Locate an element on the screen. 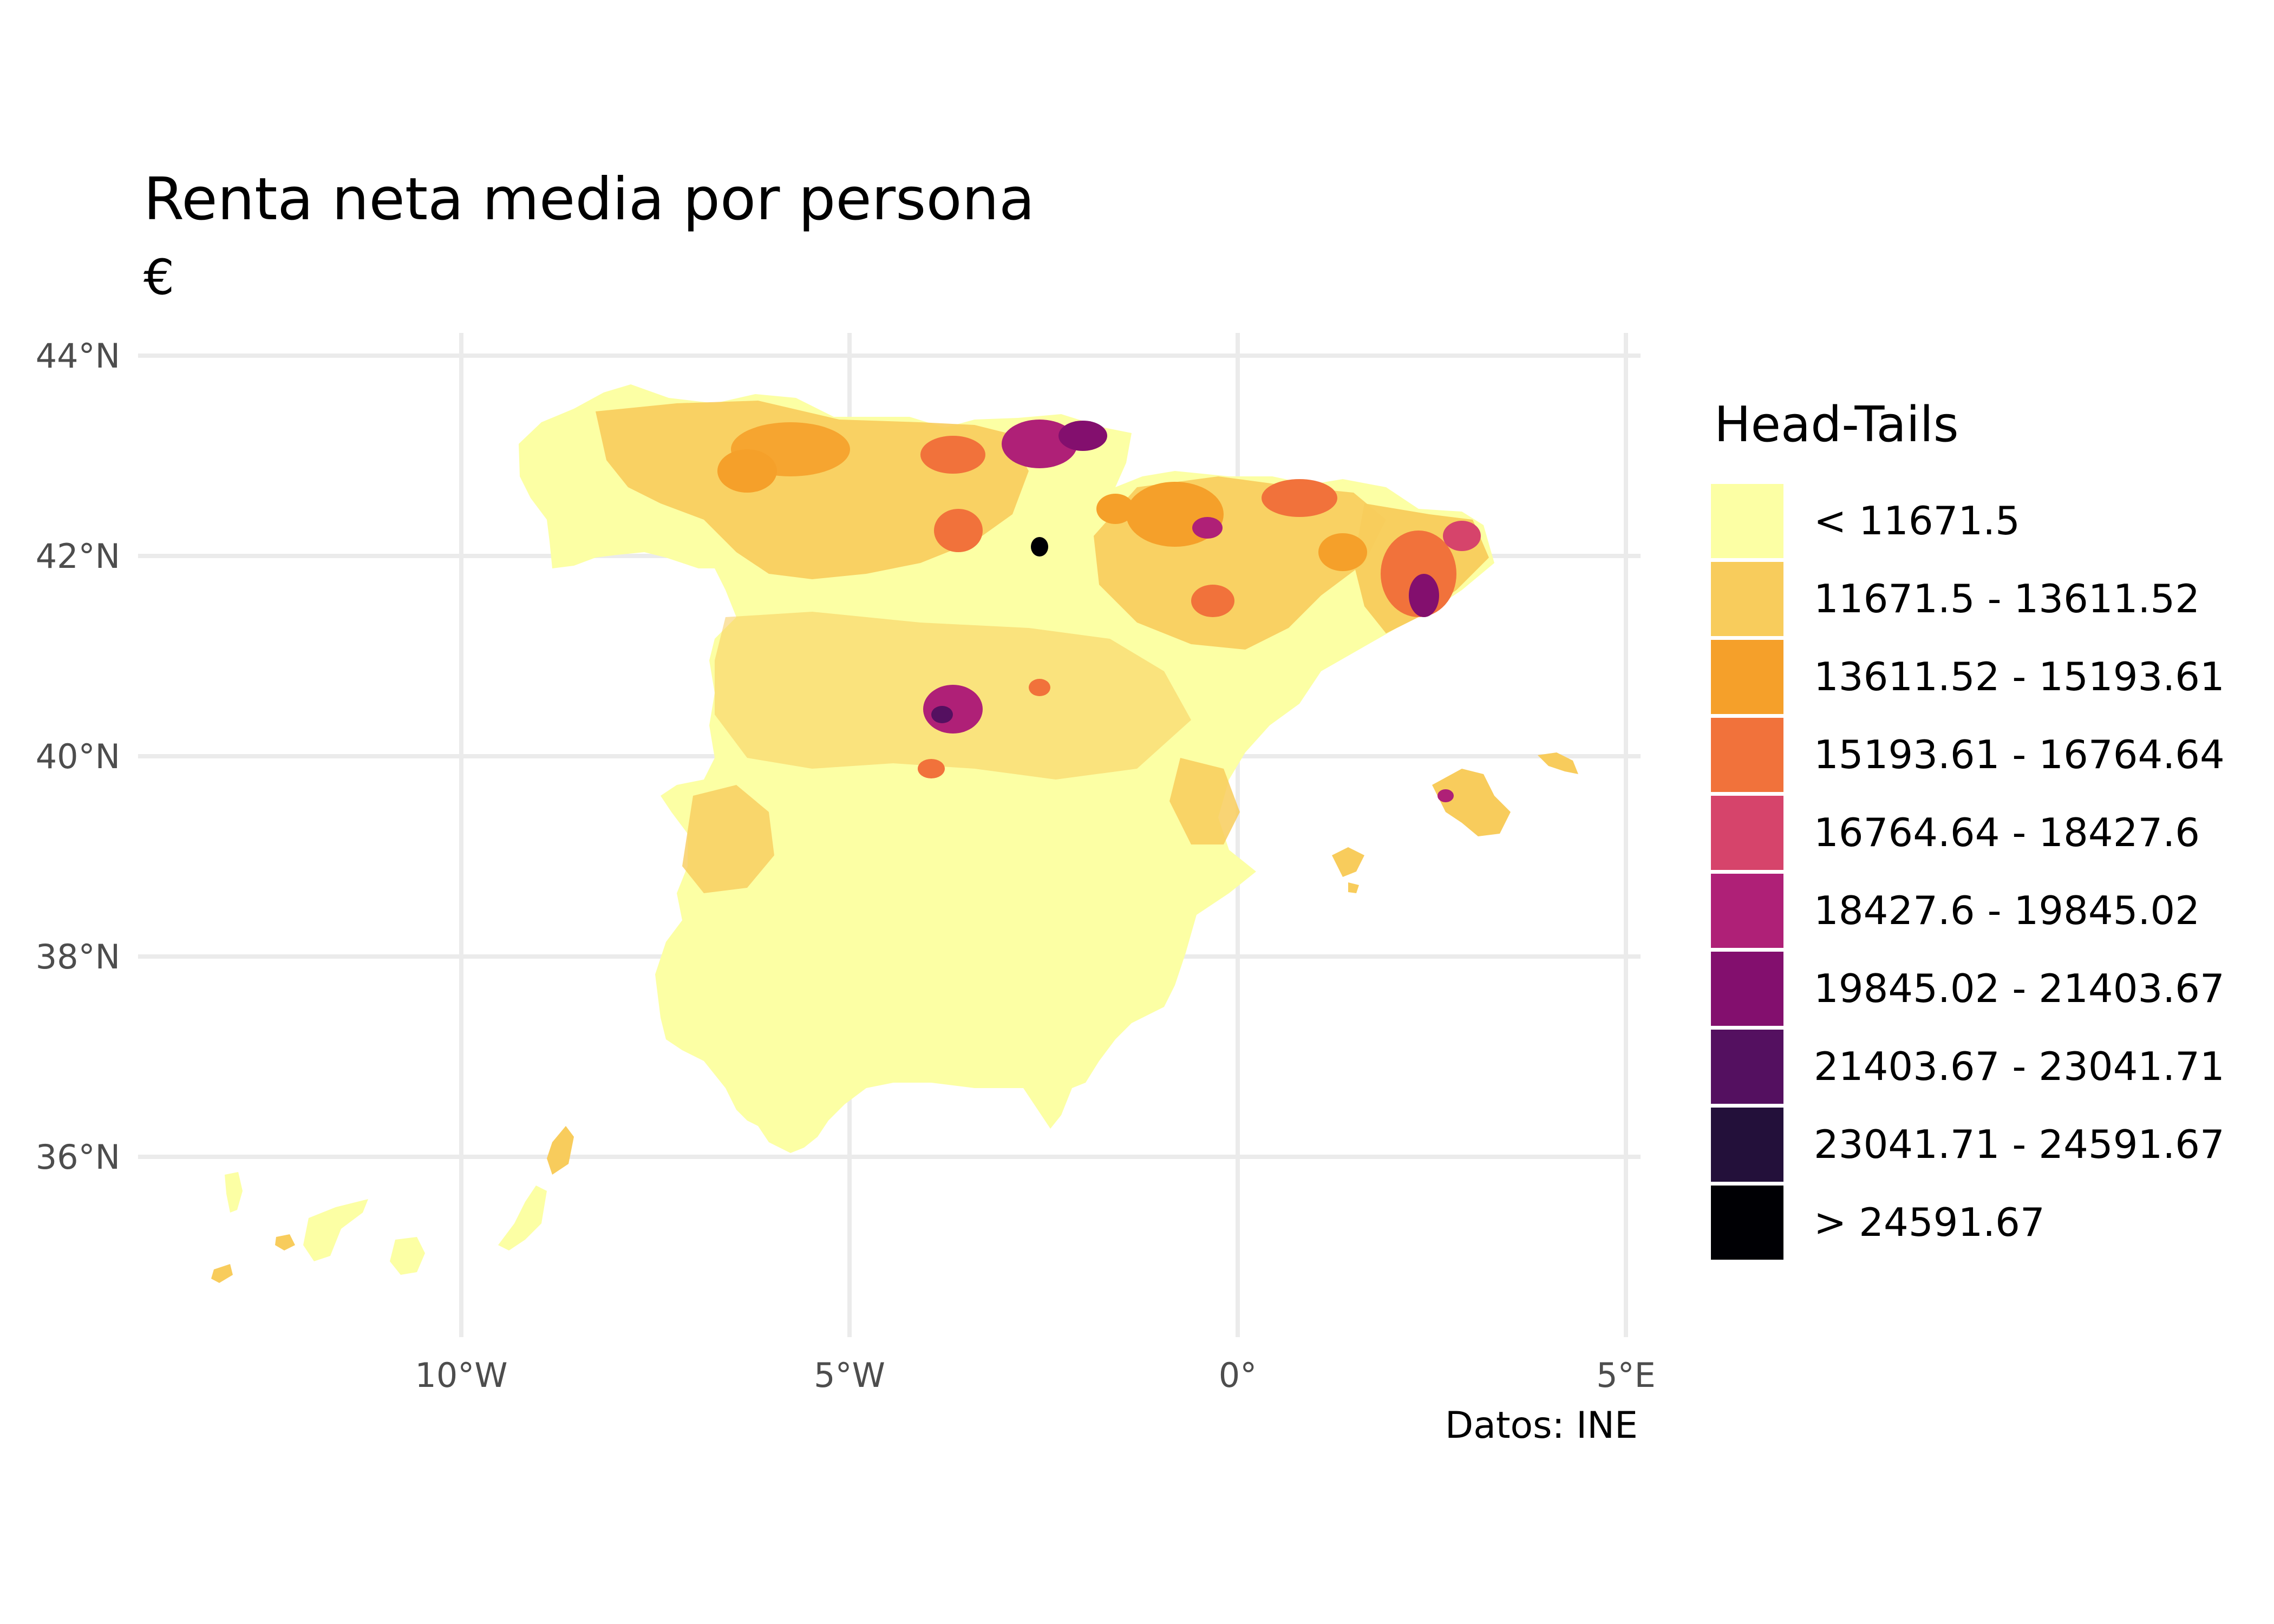 The image size is (2274, 1624). legend-item: 23041.71 - 24591.67 is located at coordinates (1968, 1144).